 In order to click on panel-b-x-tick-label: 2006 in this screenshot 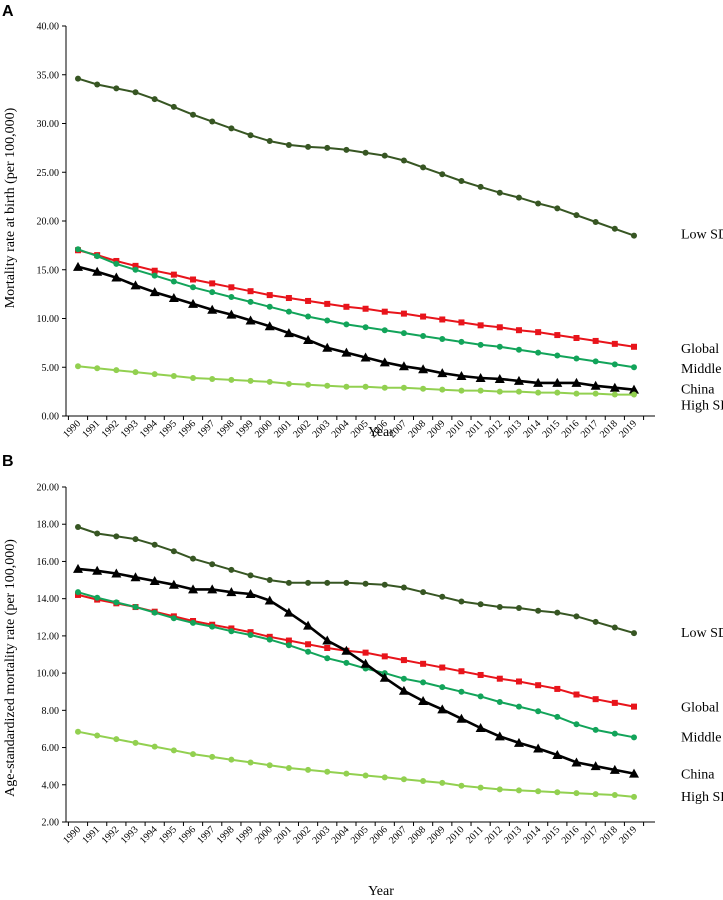, I will do `click(379, 835)`.